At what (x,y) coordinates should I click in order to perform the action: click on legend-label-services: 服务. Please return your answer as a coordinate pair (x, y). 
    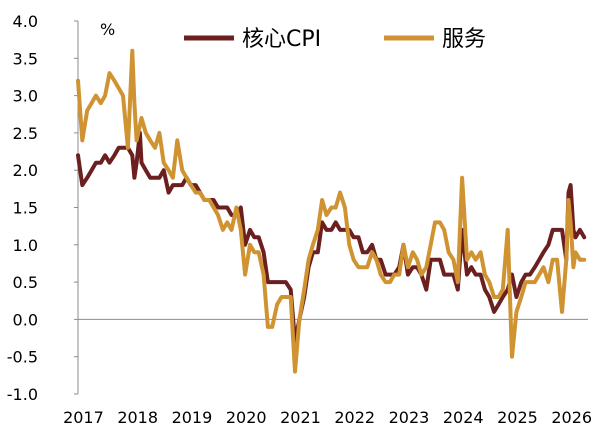
    Looking at the image, I should click on (464, 39).